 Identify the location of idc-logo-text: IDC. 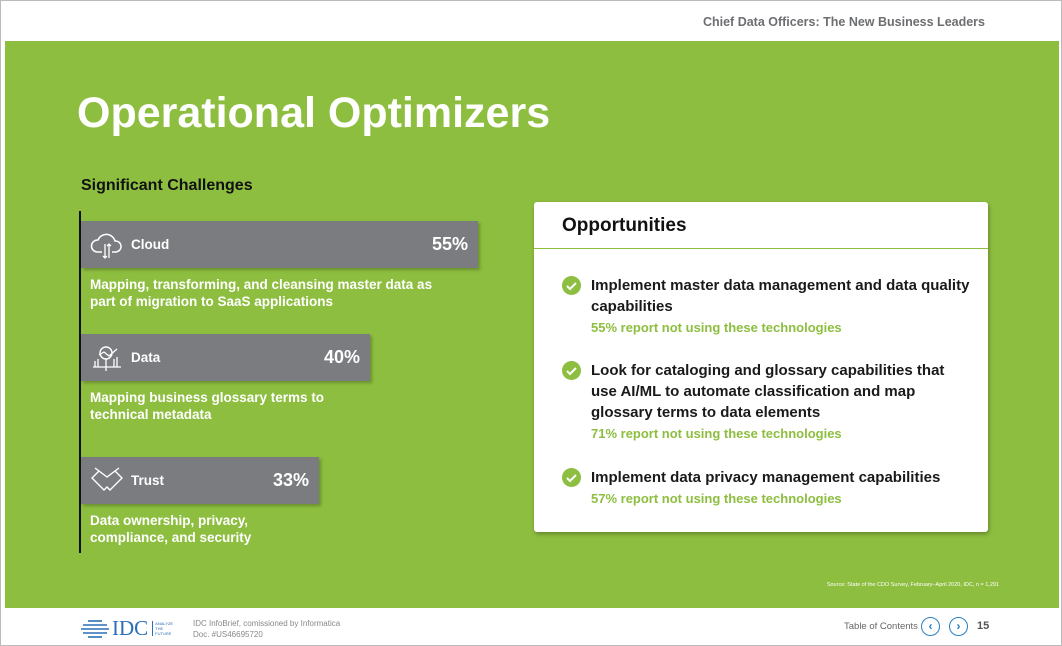
(130, 628).